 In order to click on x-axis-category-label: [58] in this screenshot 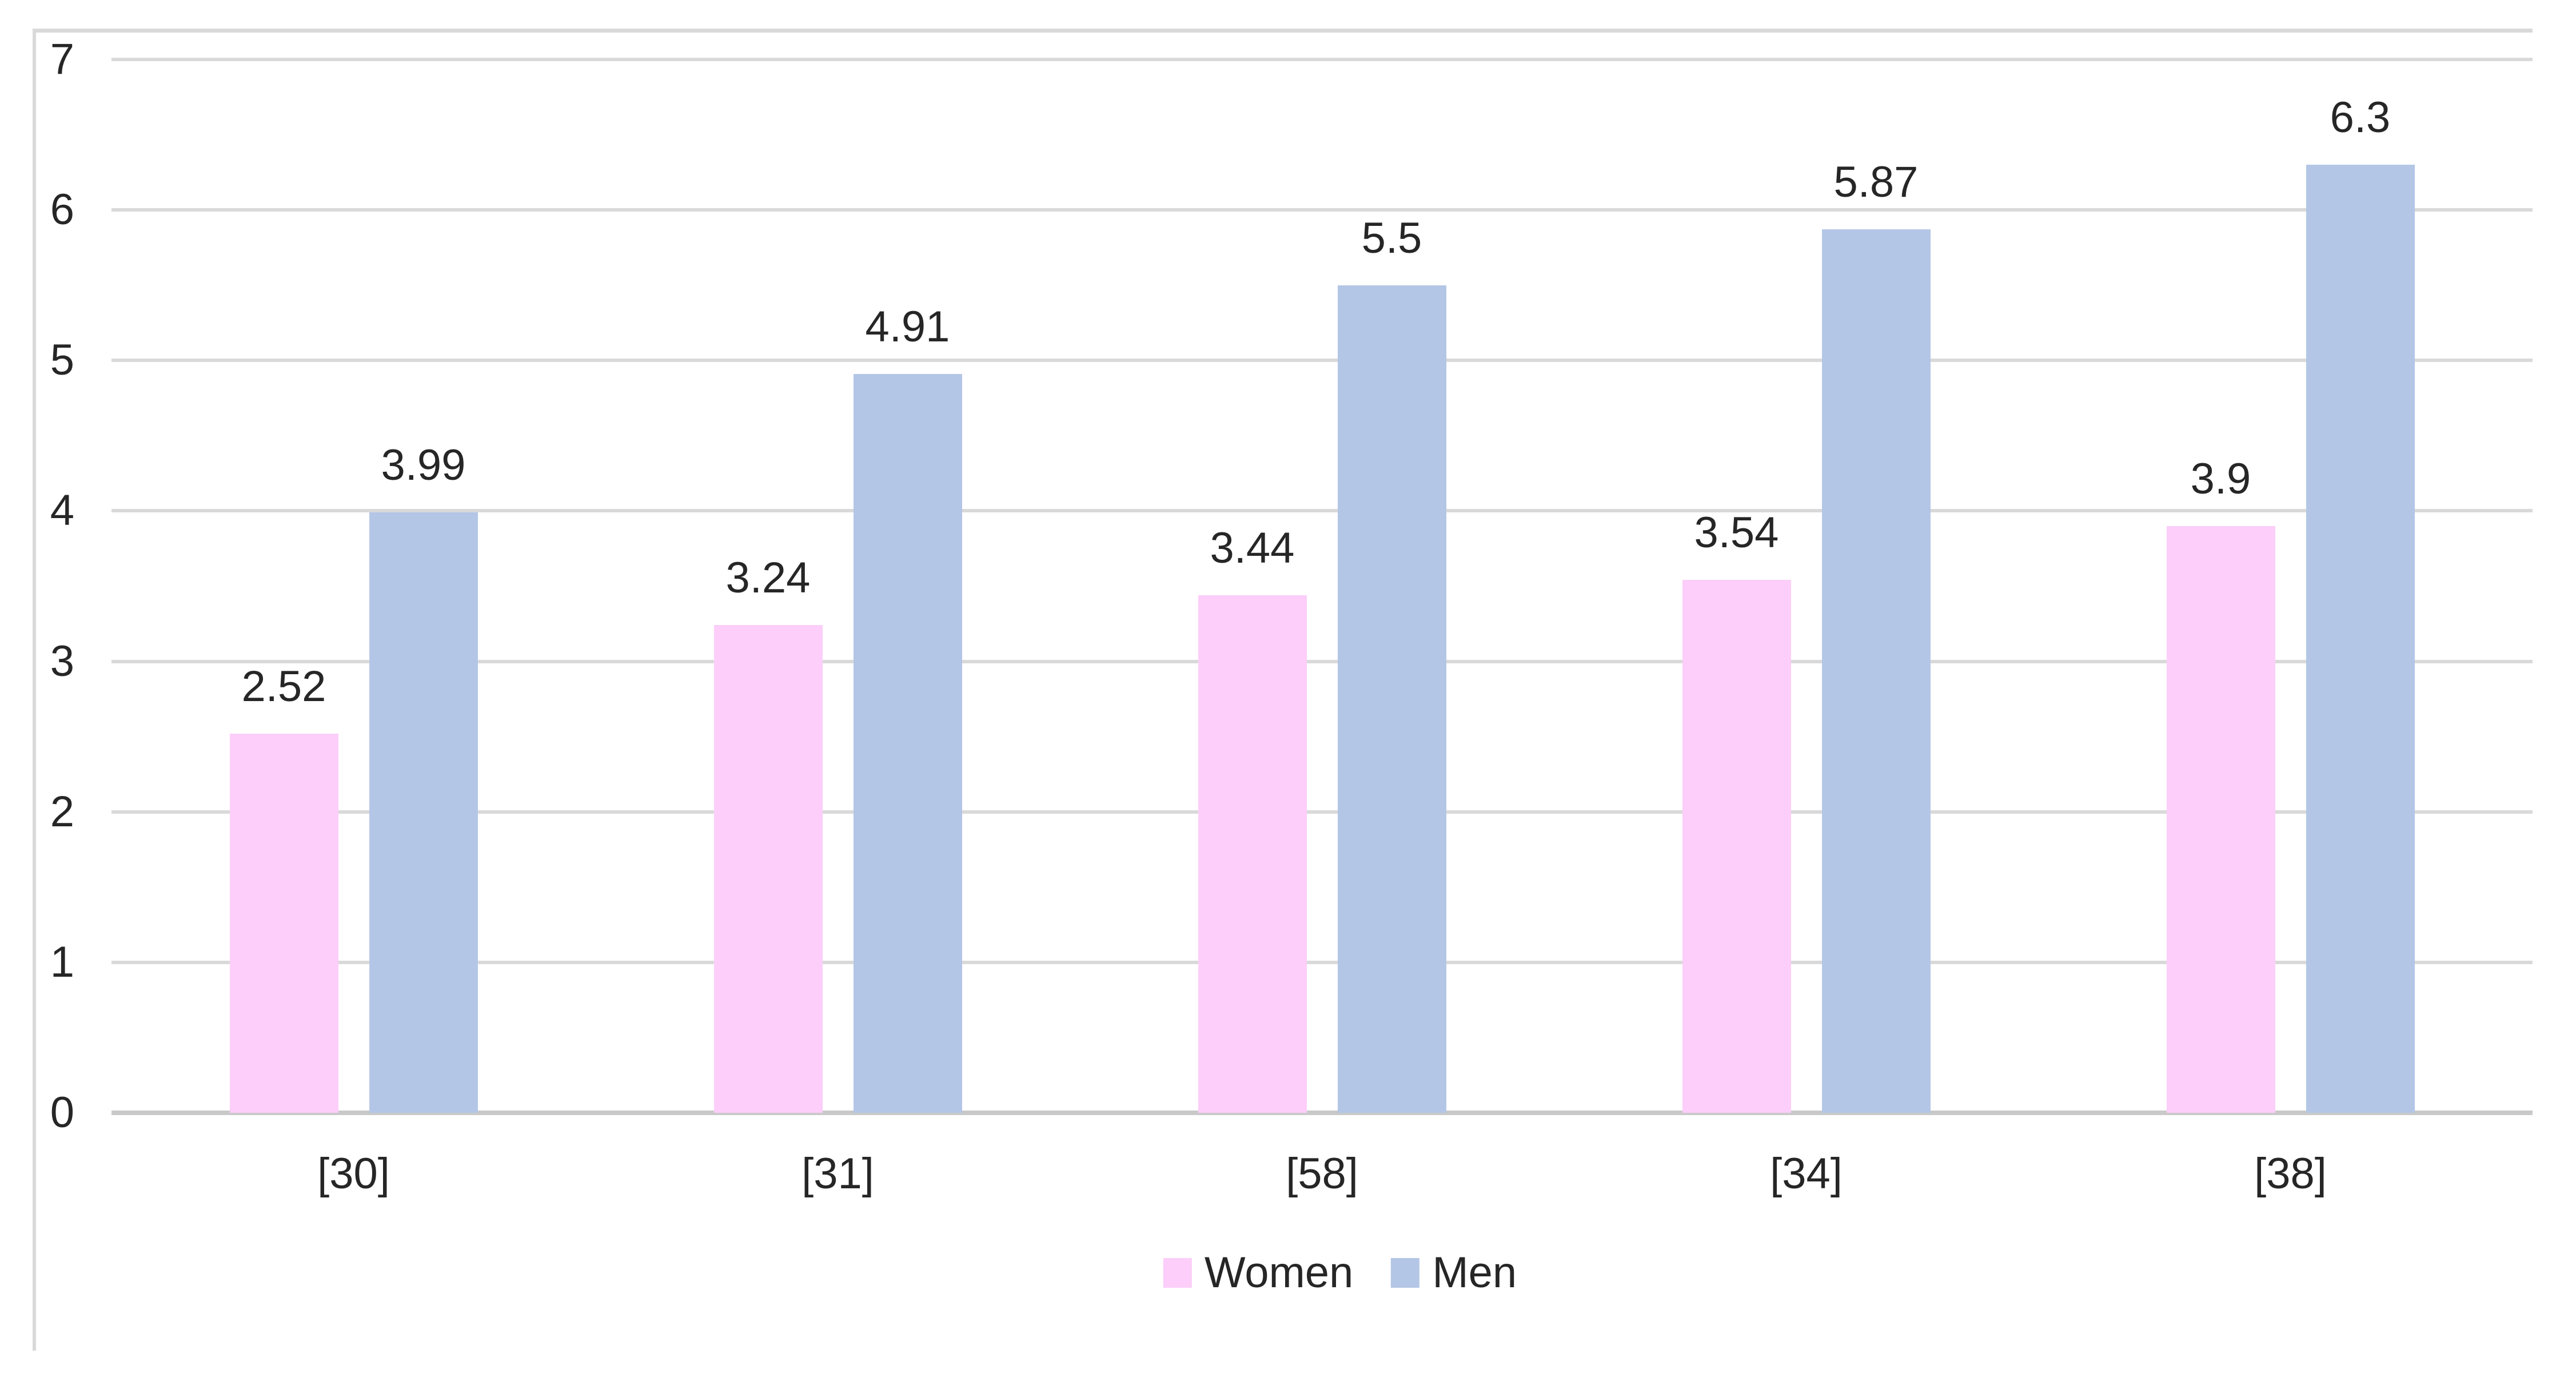, I will do `click(1322, 1173)`.